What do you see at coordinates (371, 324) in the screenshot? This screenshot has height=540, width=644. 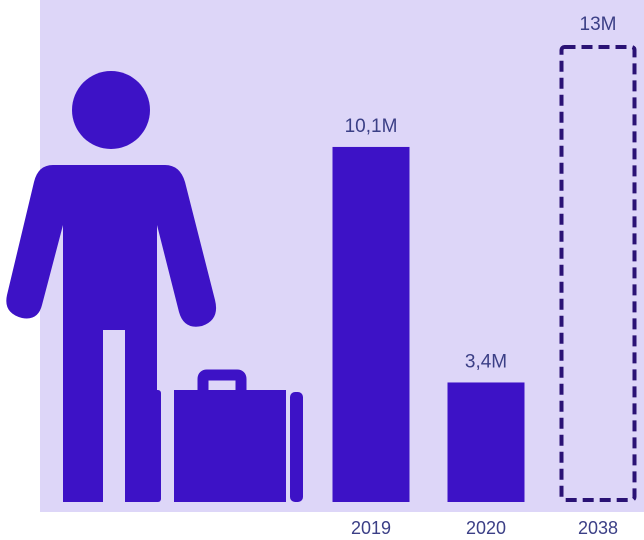 I see `bar-2019` at bounding box center [371, 324].